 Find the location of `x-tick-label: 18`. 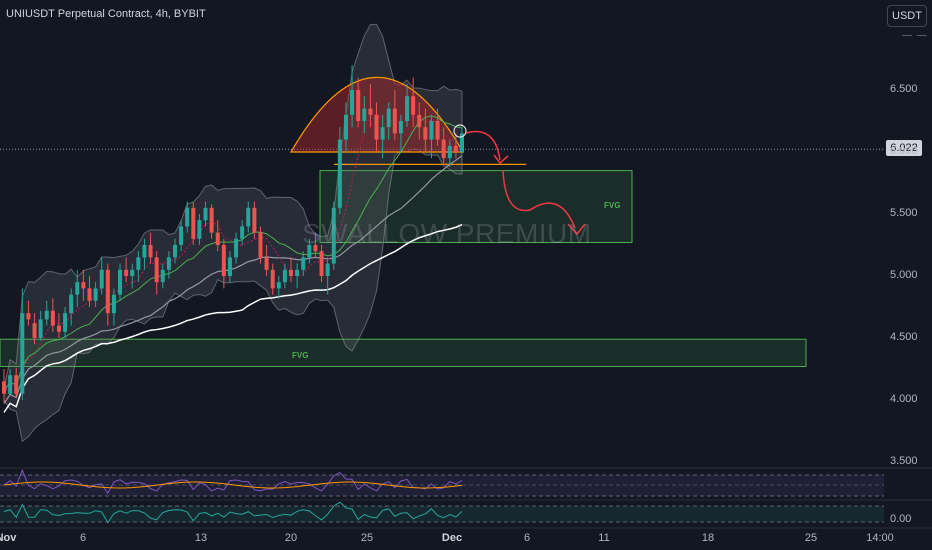

x-tick-label: 18 is located at coordinates (708, 538).